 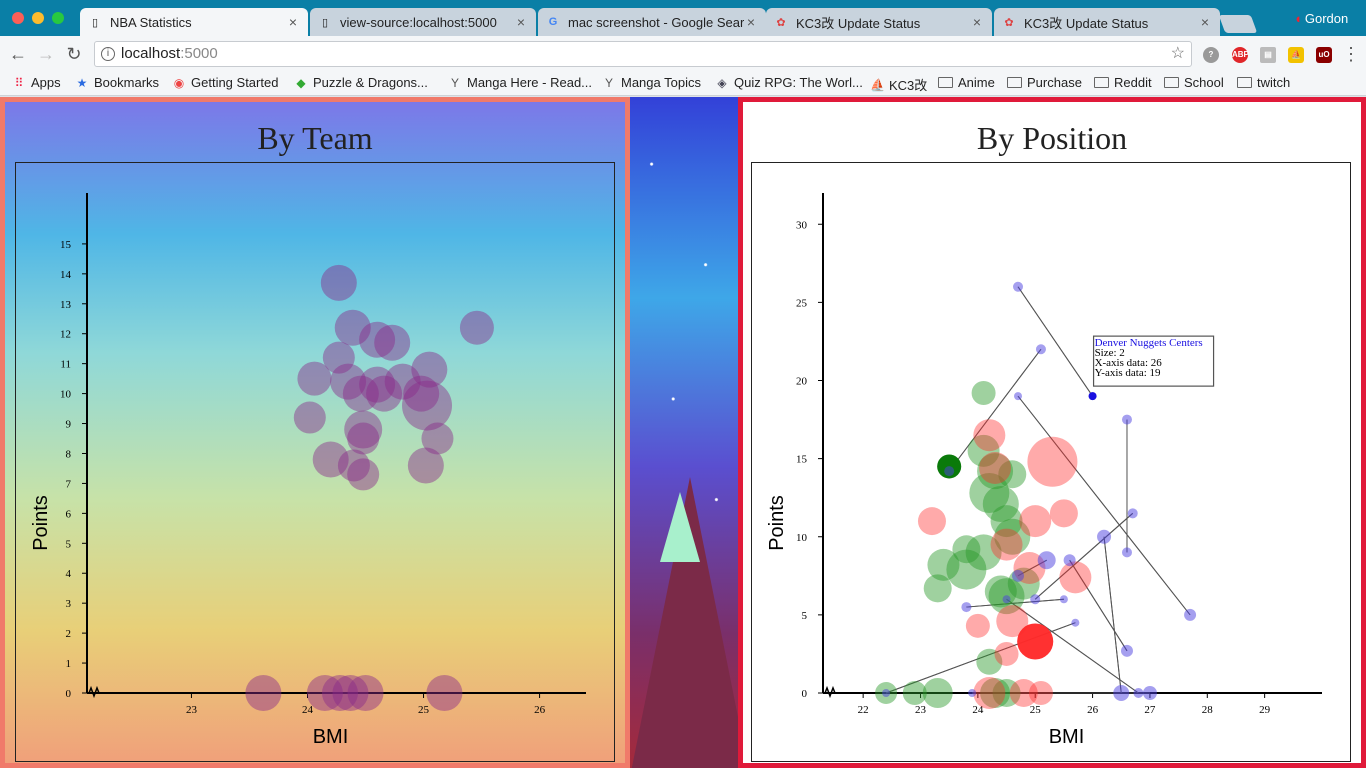 What do you see at coordinates (1240, 55) in the screenshot?
I see `adblock-extension-icon: ABP` at bounding box center [1240, 55].